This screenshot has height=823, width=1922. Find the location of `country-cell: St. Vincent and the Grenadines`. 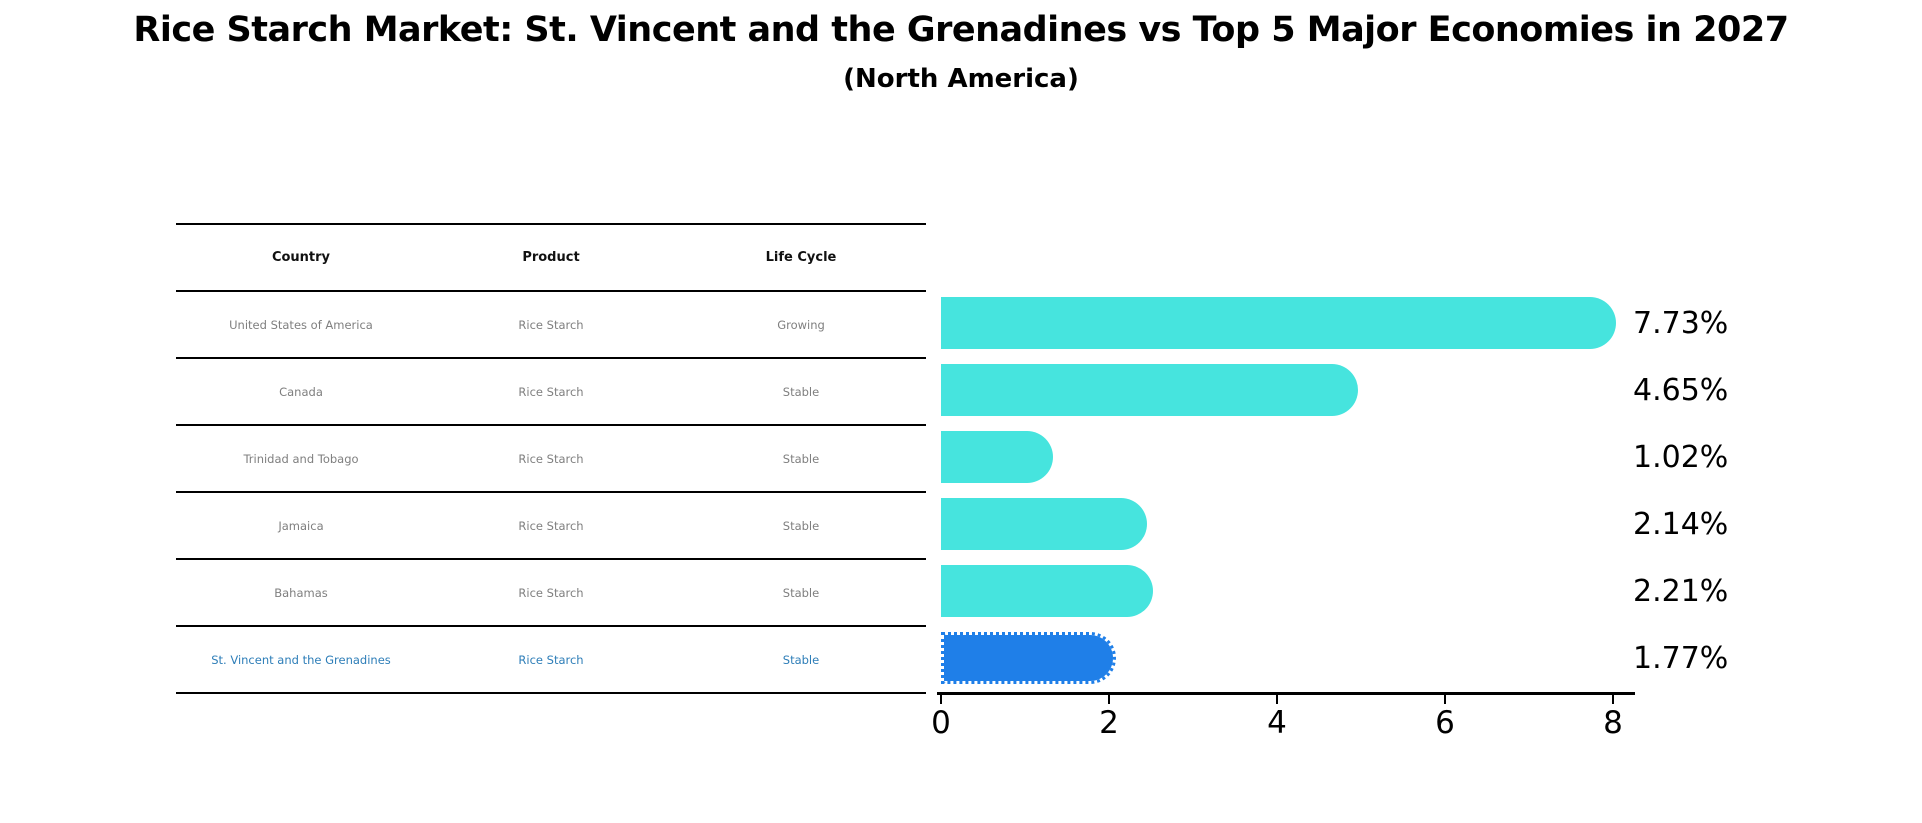

country-cell: St. Vincent and the Grenadines is located at coordinates (301, 660).